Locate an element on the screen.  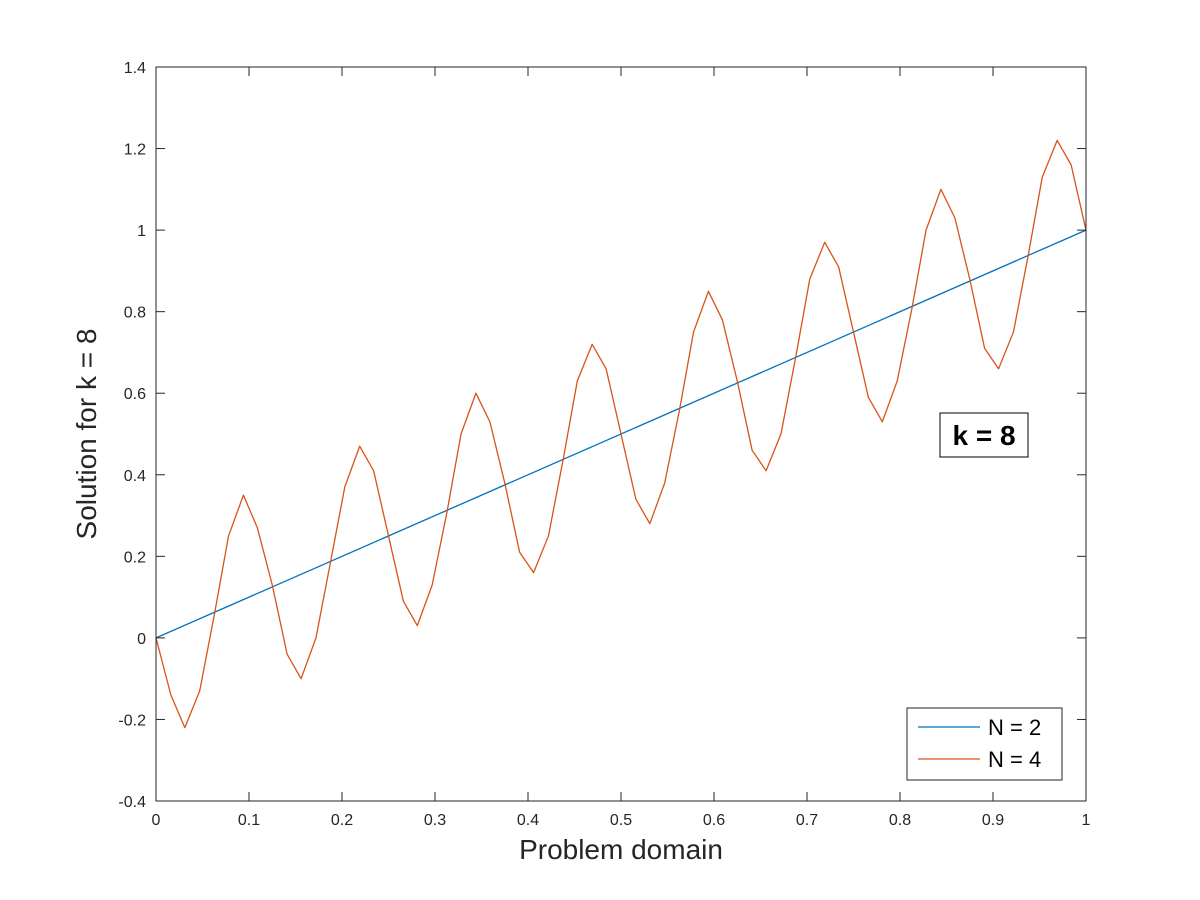
annotation-layer: k = 8 is located at coordinates (984, 435).